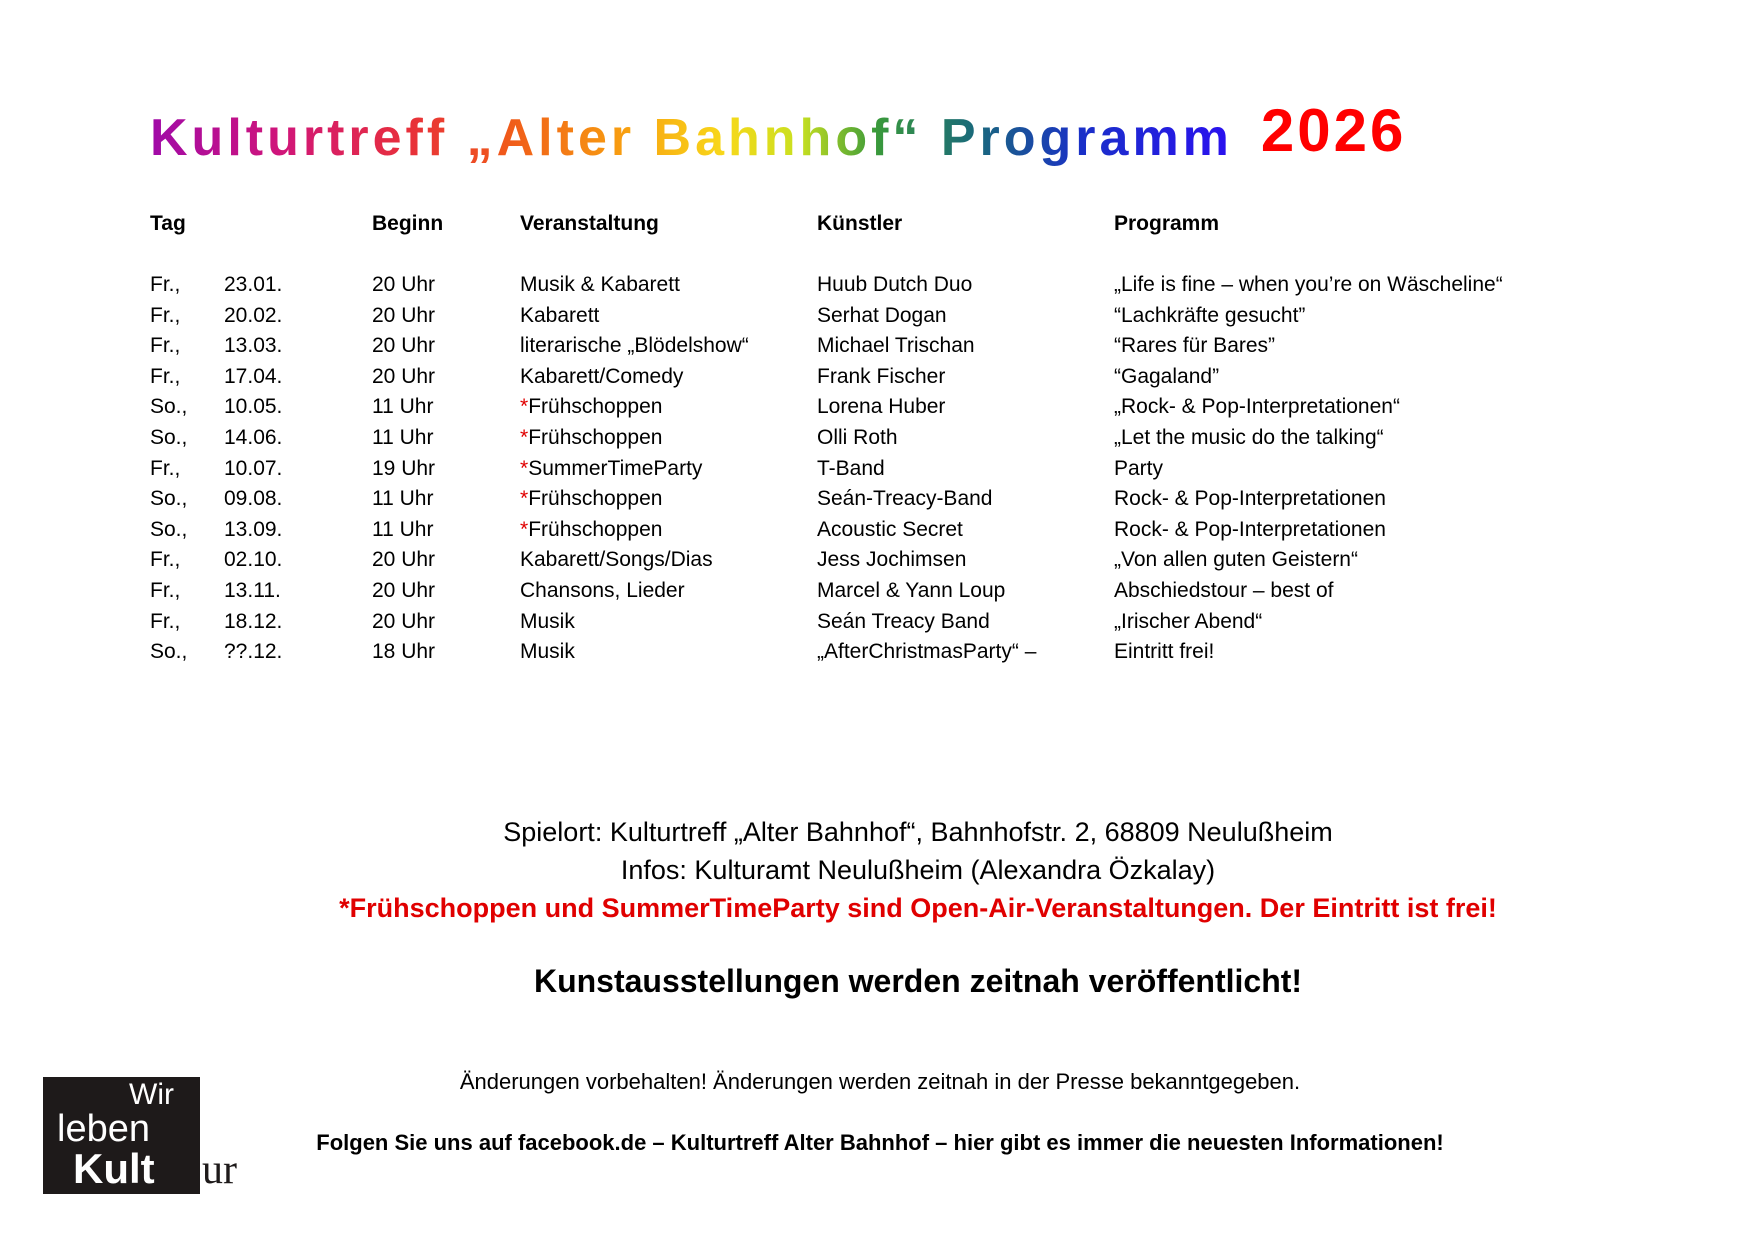 This screenshot has height=1240, width=1754. What do you see at coordinates (895, 284) in the screenshot?
I see `cell-artist: Huub Dutch Duo` at bounding box center [895, 284].